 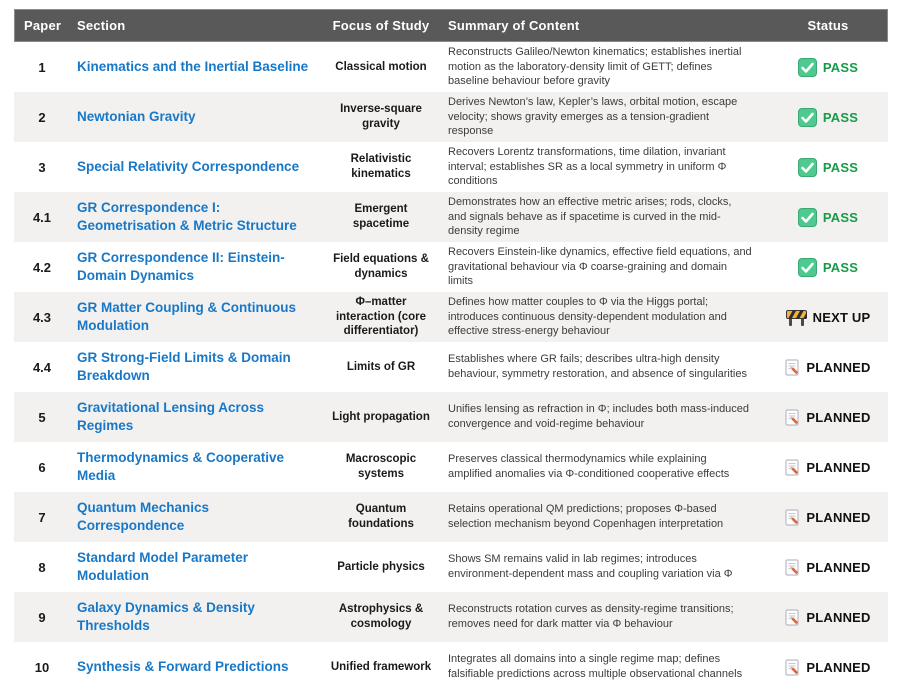 What do you see at coordinates (42, 67) in the screenshot?
I see `paper-number: 1` at bounding box center [42, 67].